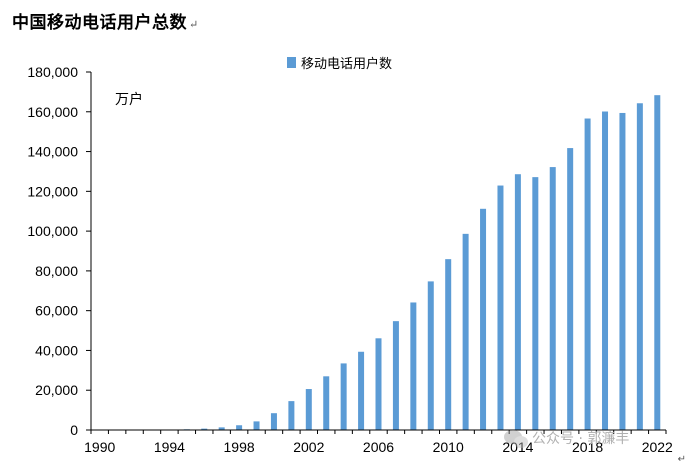 The width and height of the screenshot is (690, 467). Describe the element at coordinates (500, 307) in the screenshot. I see `bar-2013` at that location.